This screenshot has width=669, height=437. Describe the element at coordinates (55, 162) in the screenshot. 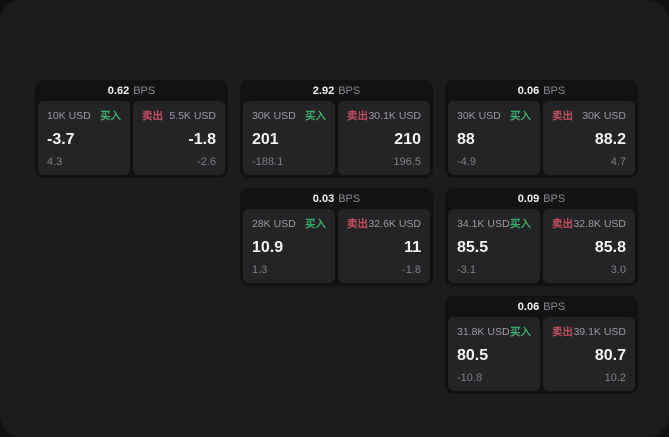

I see `buy-sub-value: 4.3` at that location.